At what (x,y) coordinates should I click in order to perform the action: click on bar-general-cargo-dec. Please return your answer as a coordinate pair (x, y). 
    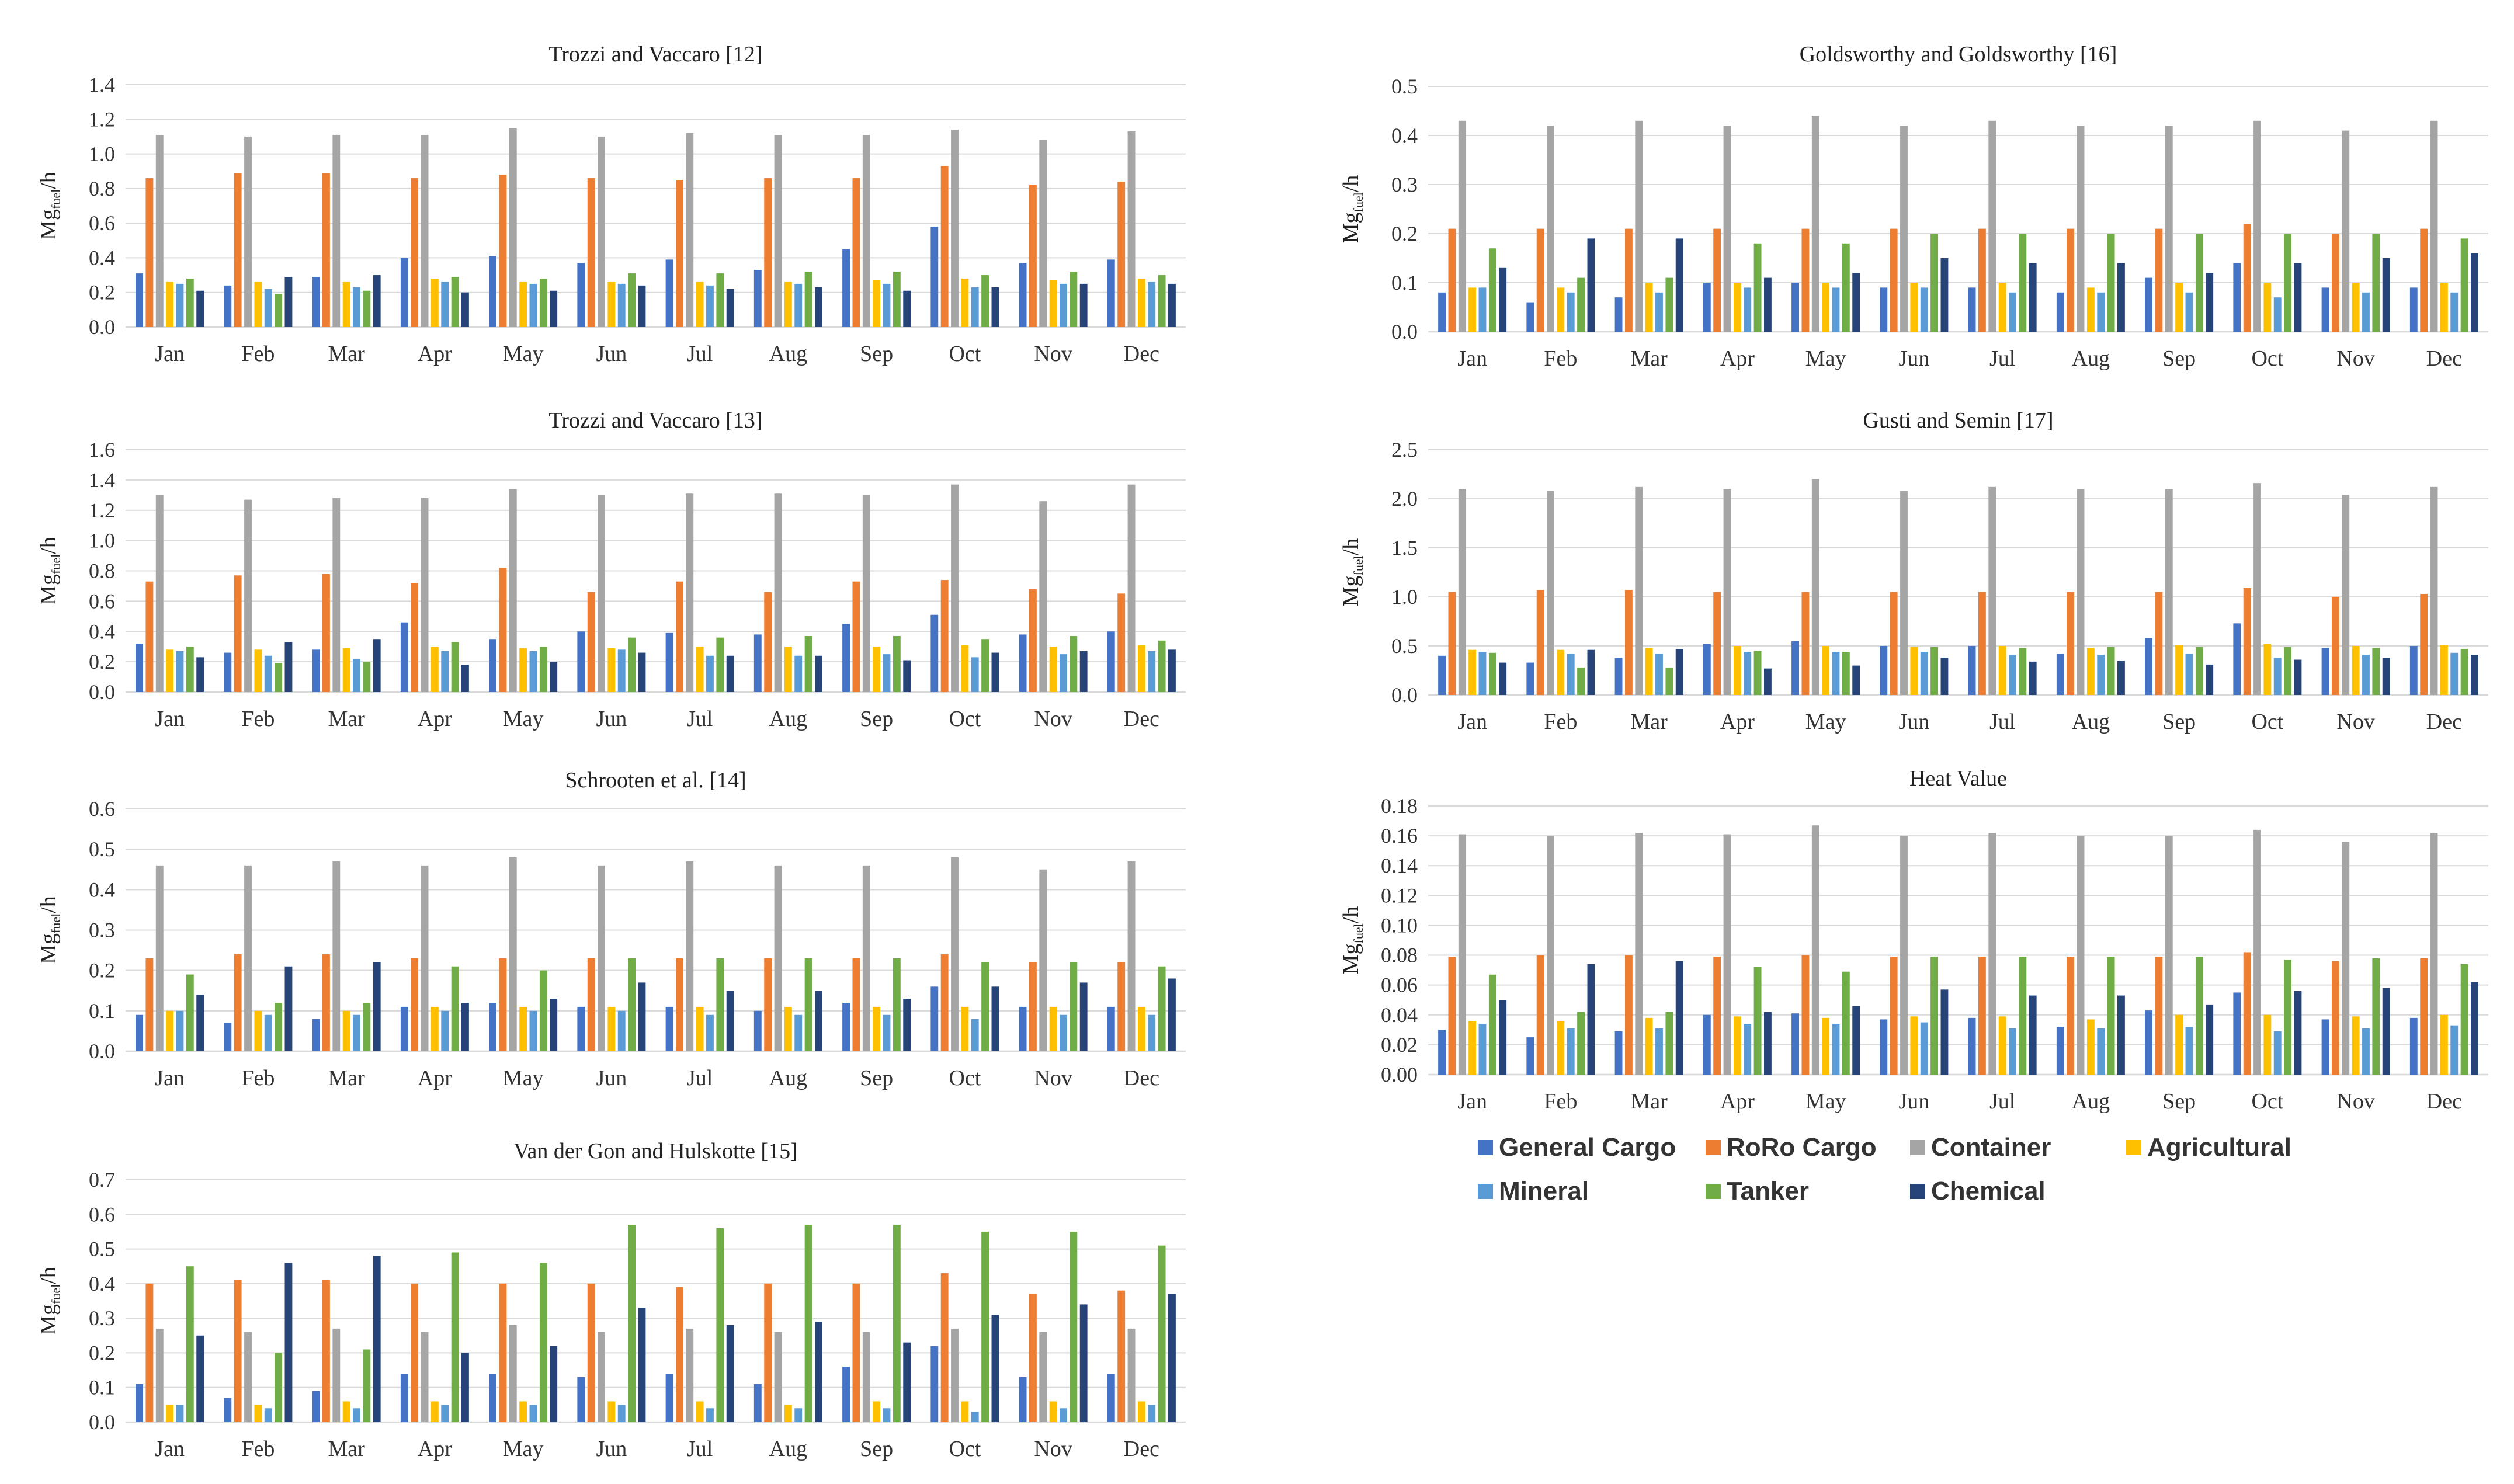
    Looking at the image, I should click on (1111, 293).